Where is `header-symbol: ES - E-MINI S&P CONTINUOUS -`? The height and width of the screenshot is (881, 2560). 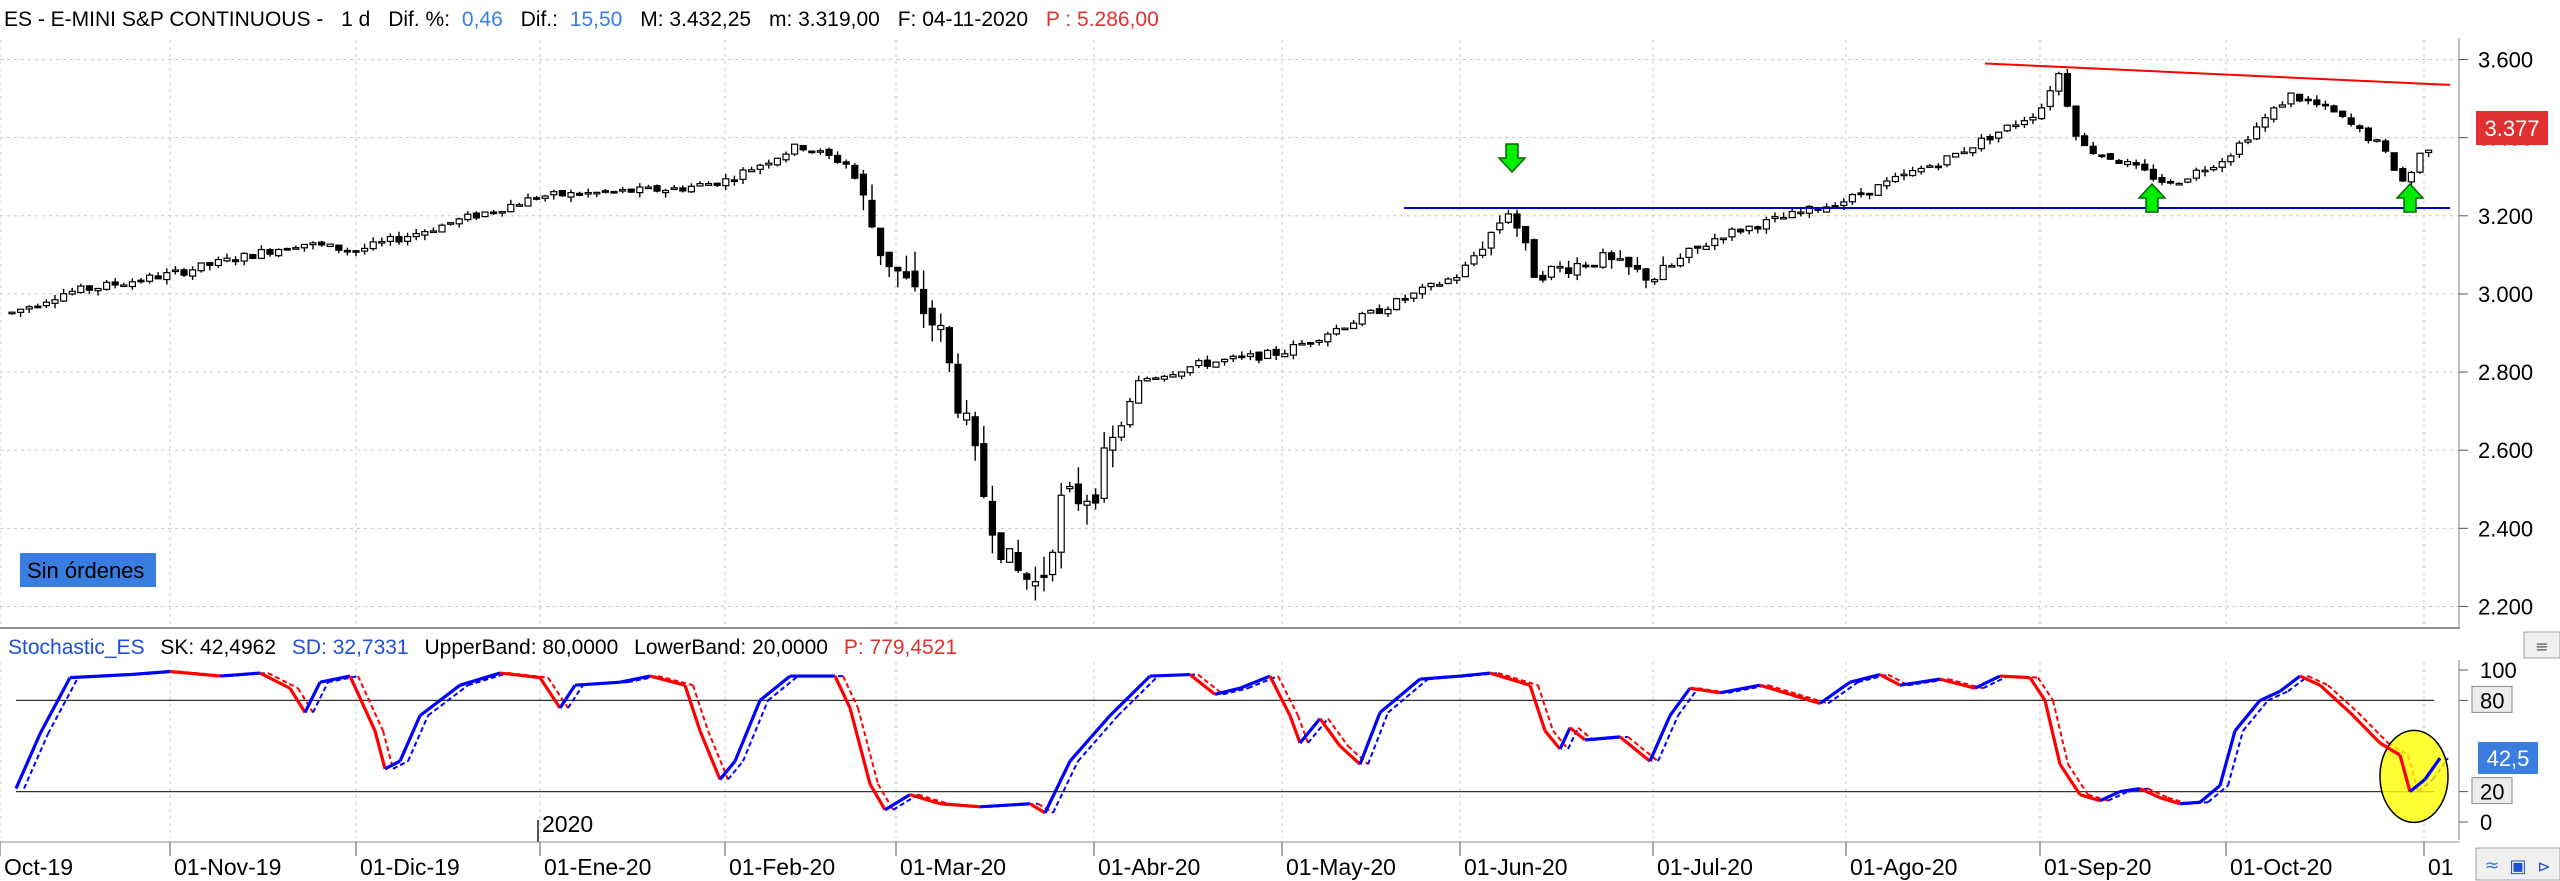 header-symbol: ES - E-MINI S&P CONTINUOUS - is located at coordinates (163, 19).